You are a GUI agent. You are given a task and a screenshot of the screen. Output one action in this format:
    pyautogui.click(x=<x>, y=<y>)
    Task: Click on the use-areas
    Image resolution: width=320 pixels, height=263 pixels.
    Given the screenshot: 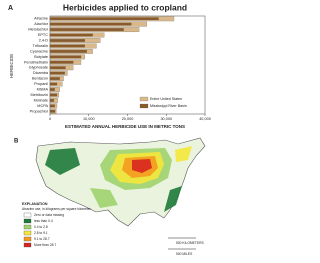 What is the action you would take?
    pyautogui.click(x=118, y=179)
    